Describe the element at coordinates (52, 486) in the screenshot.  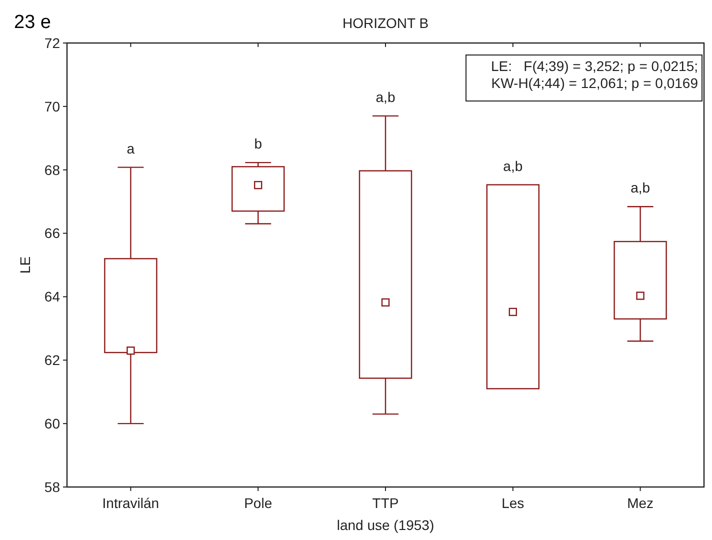
I see `y-tick-label: 58` at that location.